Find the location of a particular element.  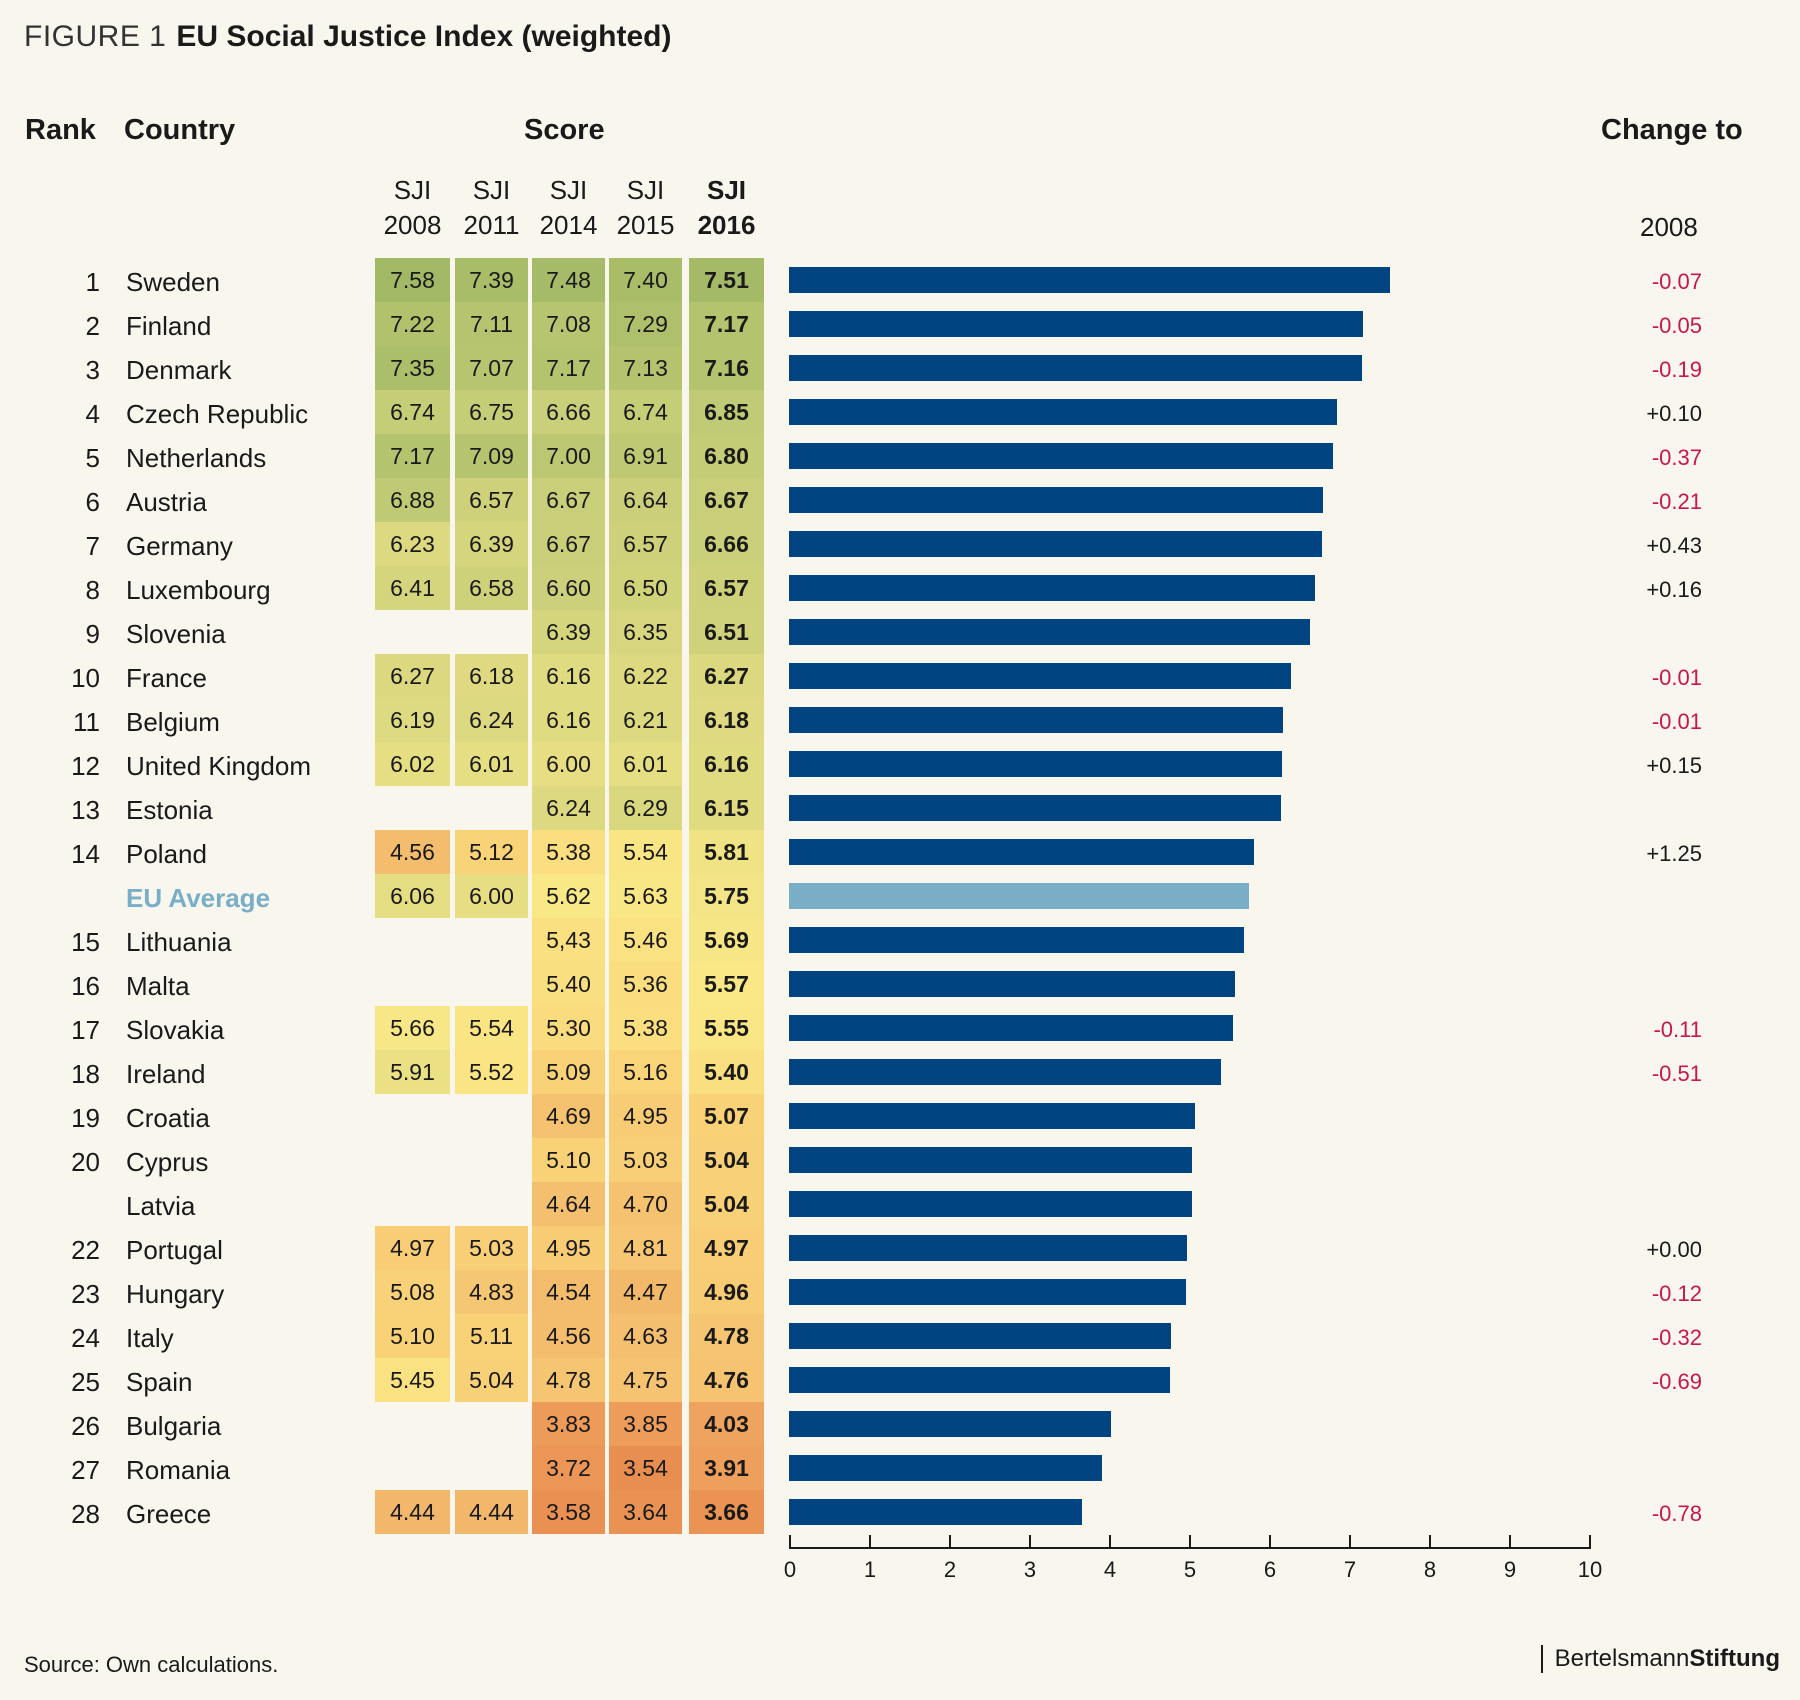

score-cell: 7.13 is located at coordinates (645, 368).